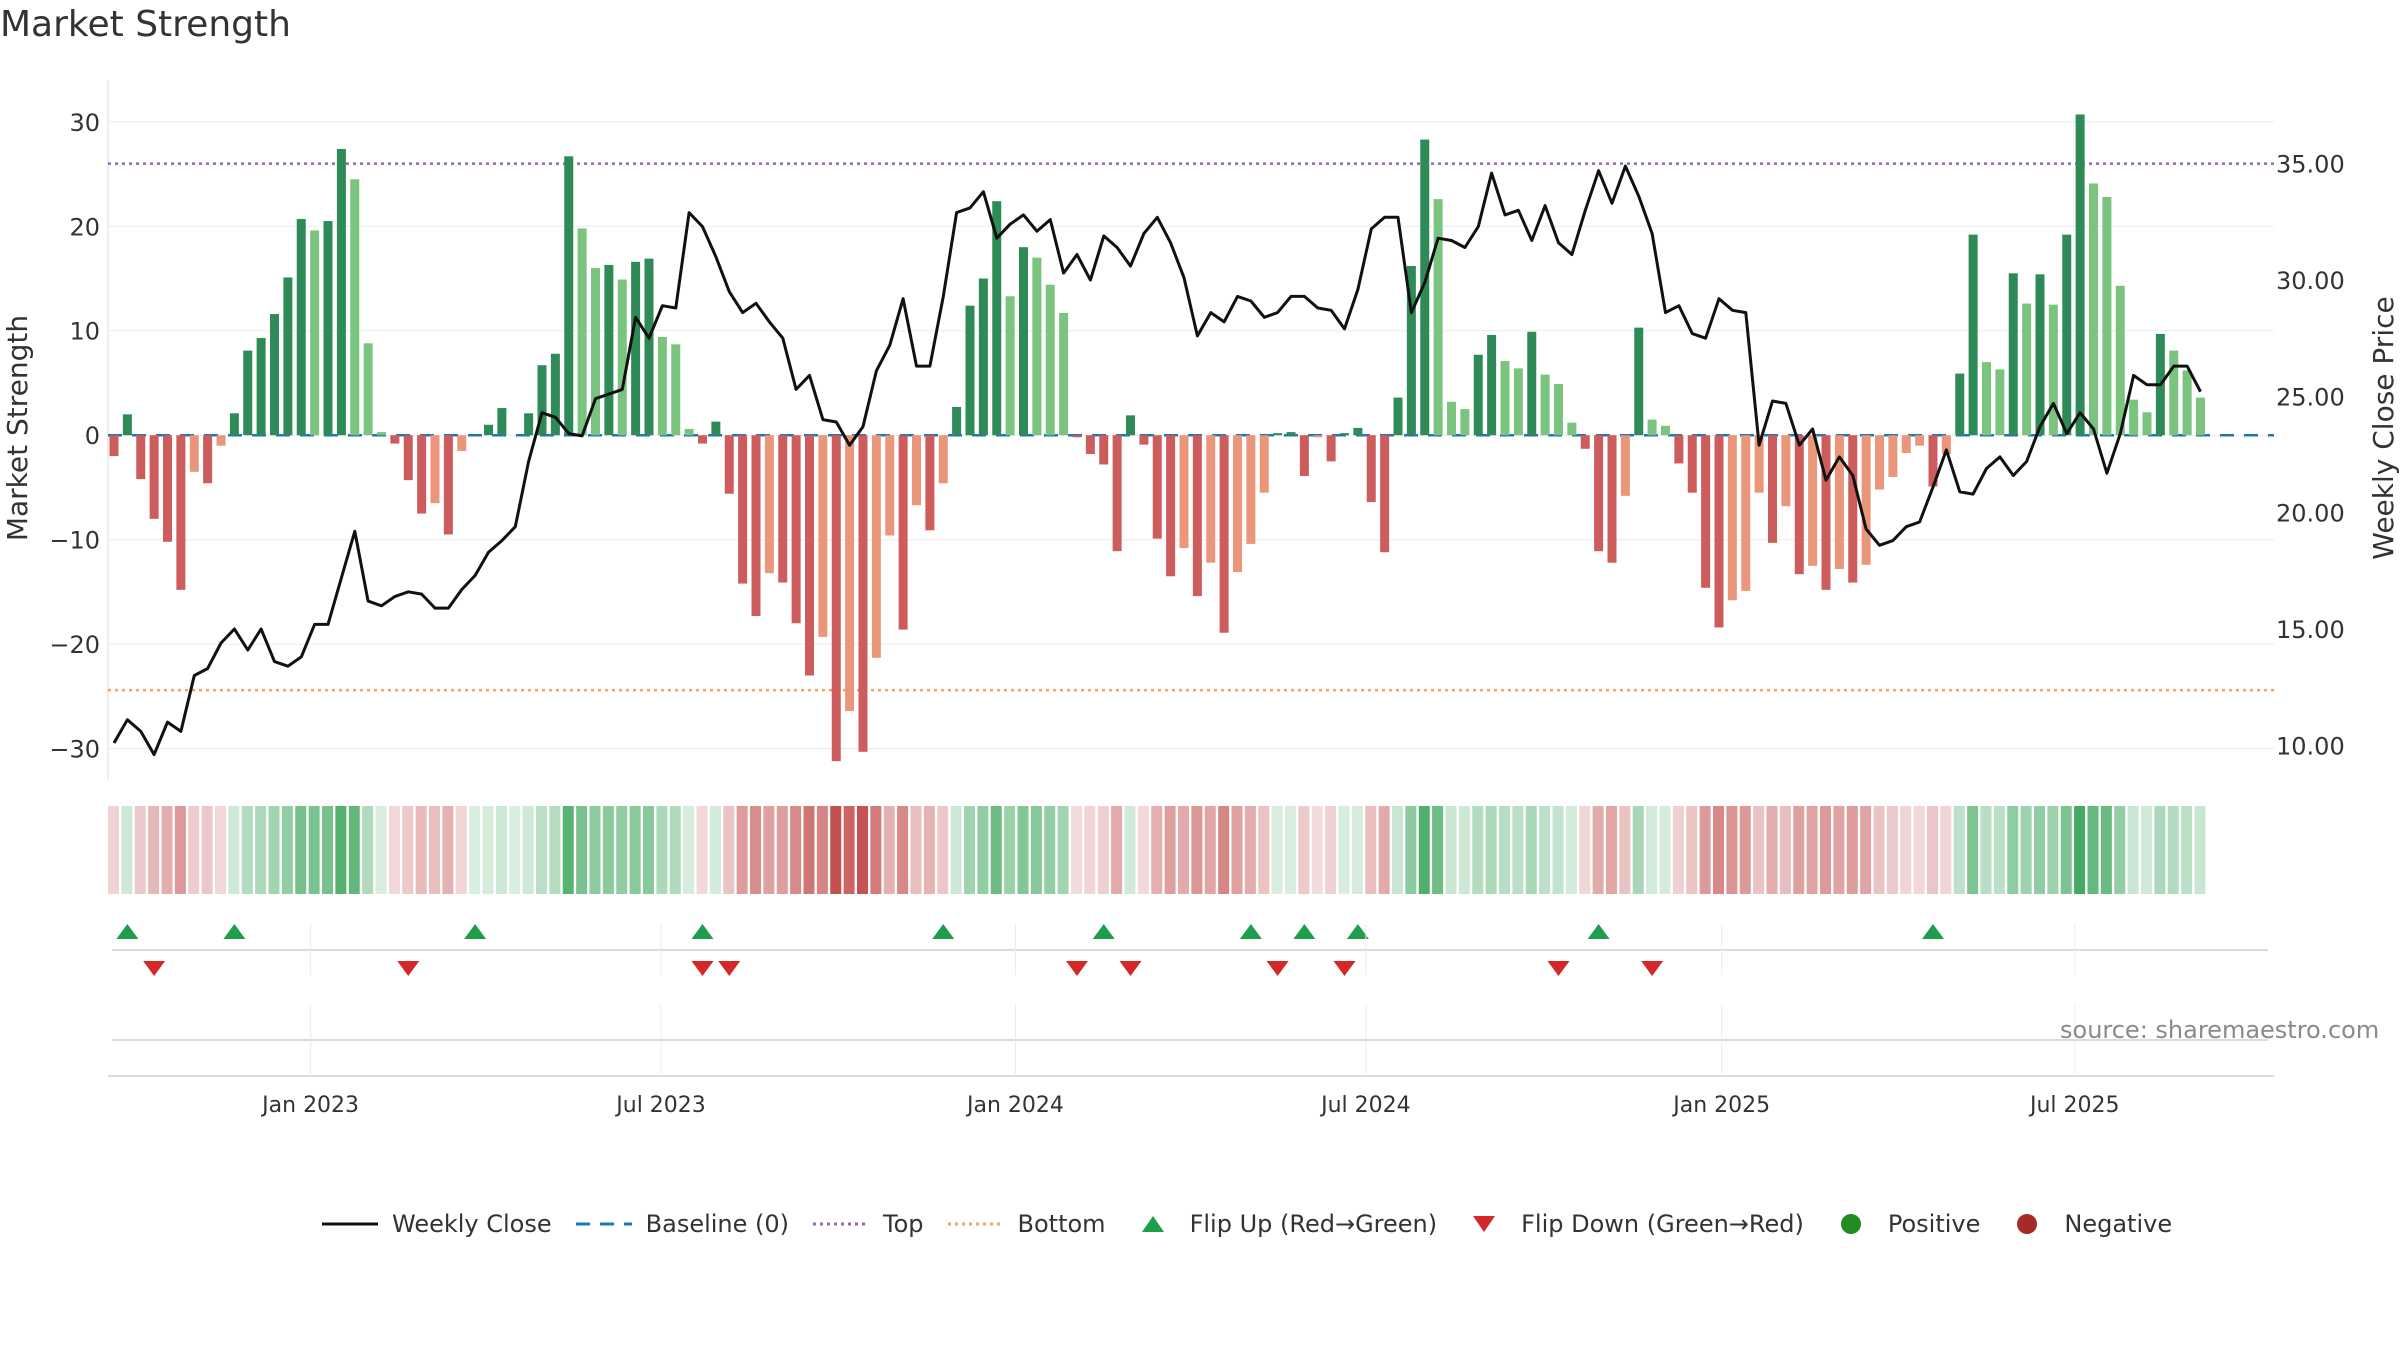  I want to click on left-tick-label: 10, so click(84, 332).